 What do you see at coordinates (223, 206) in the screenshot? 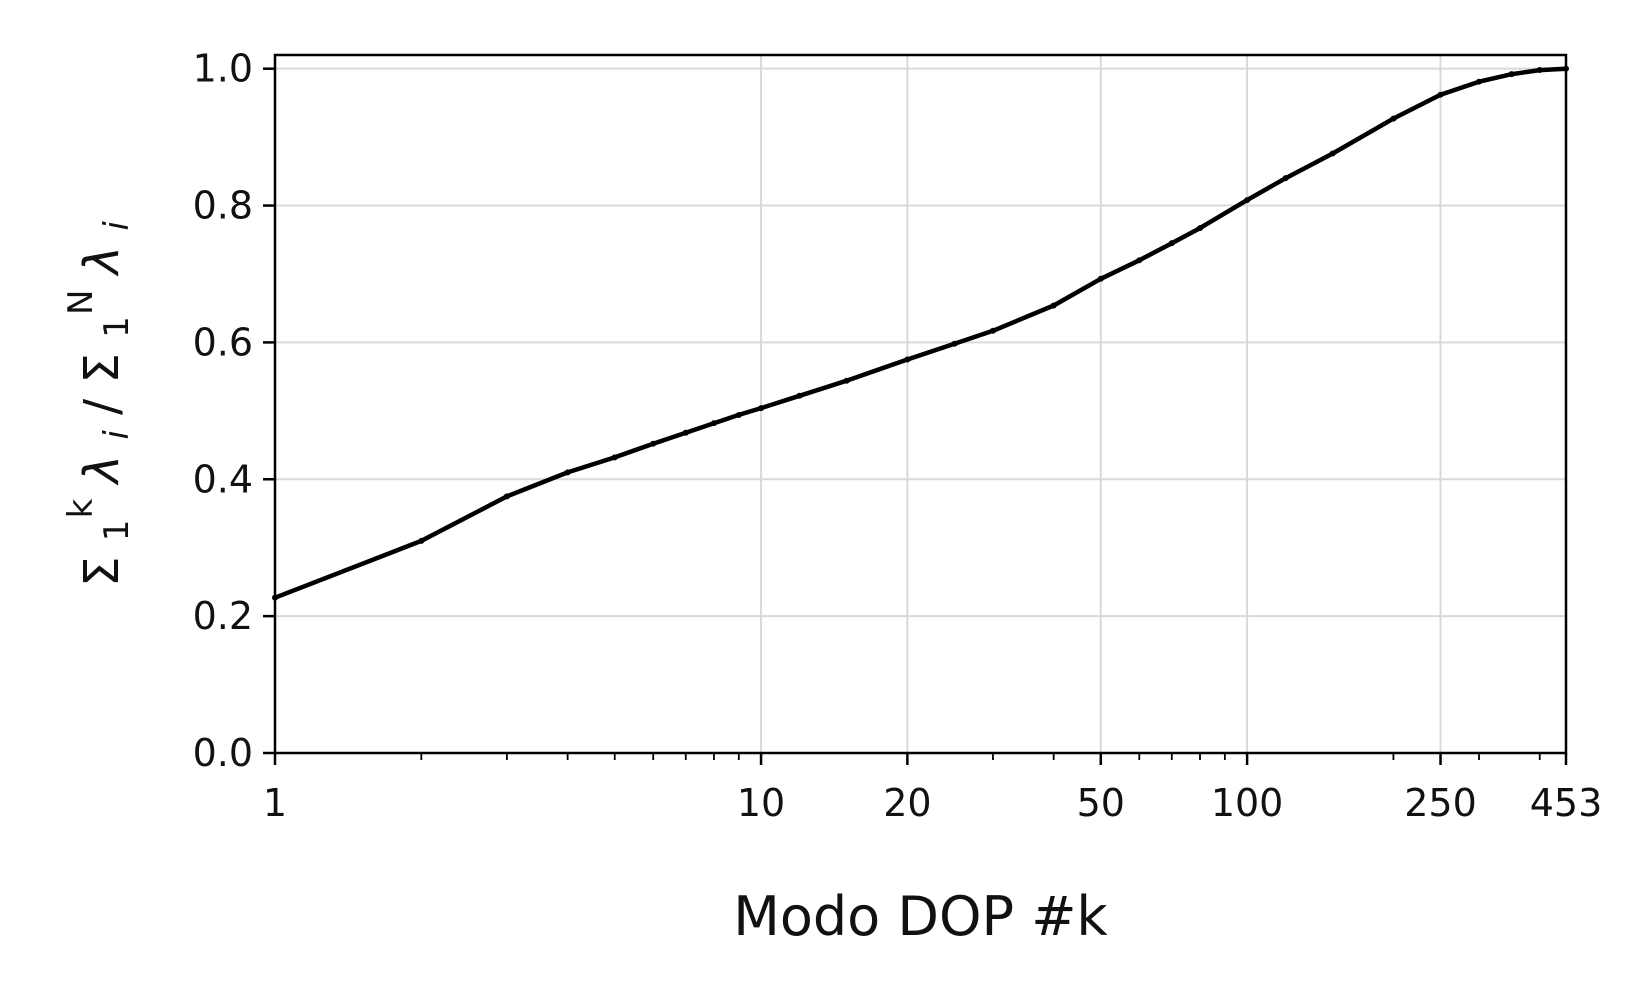
I see `y-tick-label: 0.8` at bounding box center [223, 206].